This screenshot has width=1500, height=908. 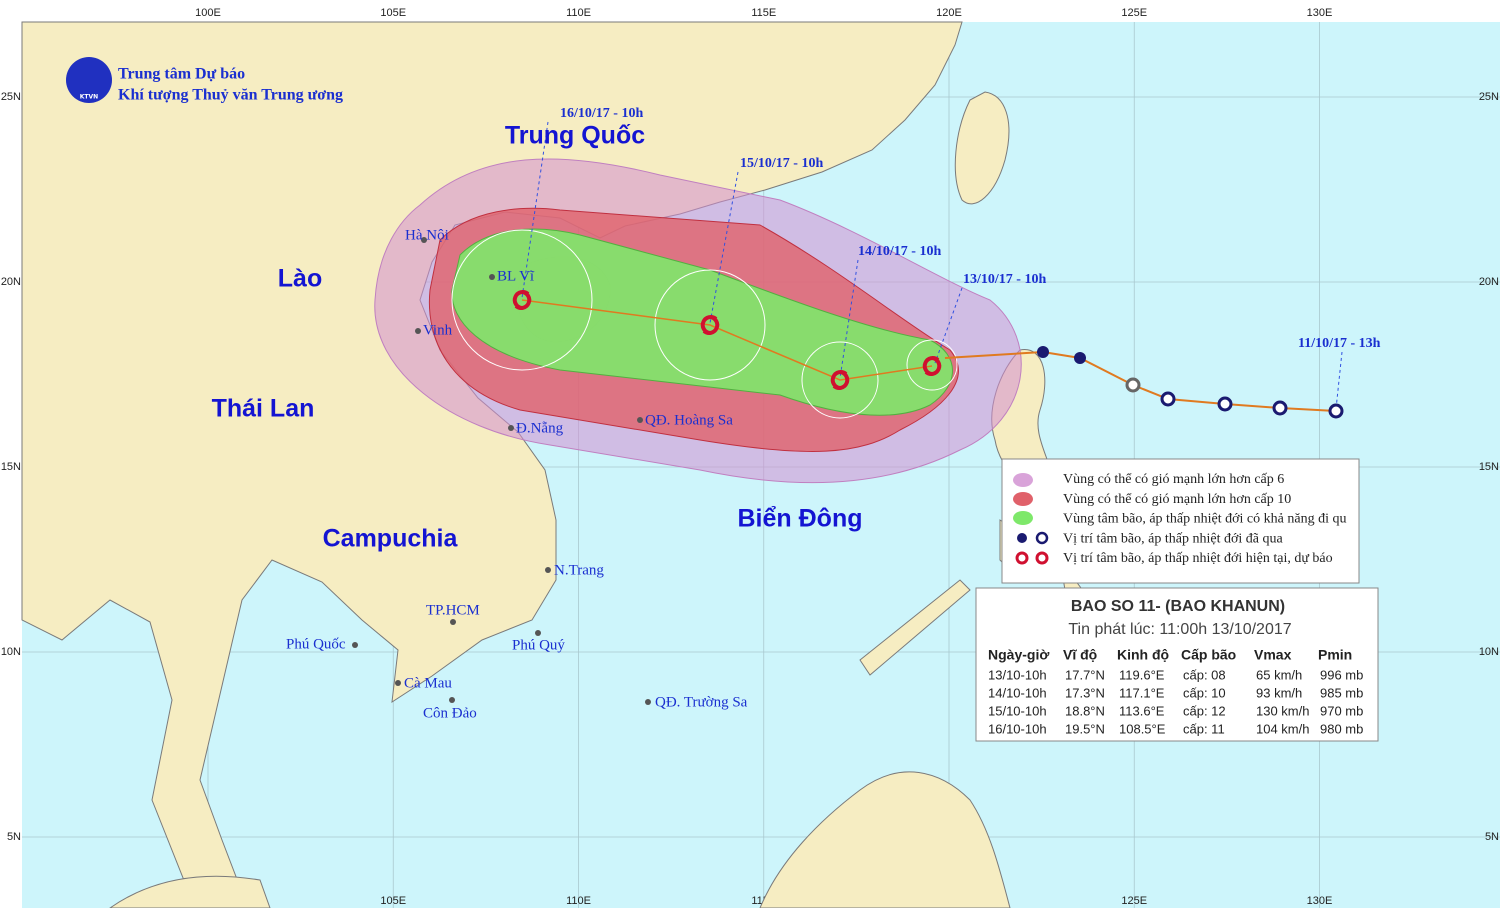 What do you see at coordinates (578, 901) in the screenshot?
I see `lon-label: 110E` at bounding box center [578, 901].